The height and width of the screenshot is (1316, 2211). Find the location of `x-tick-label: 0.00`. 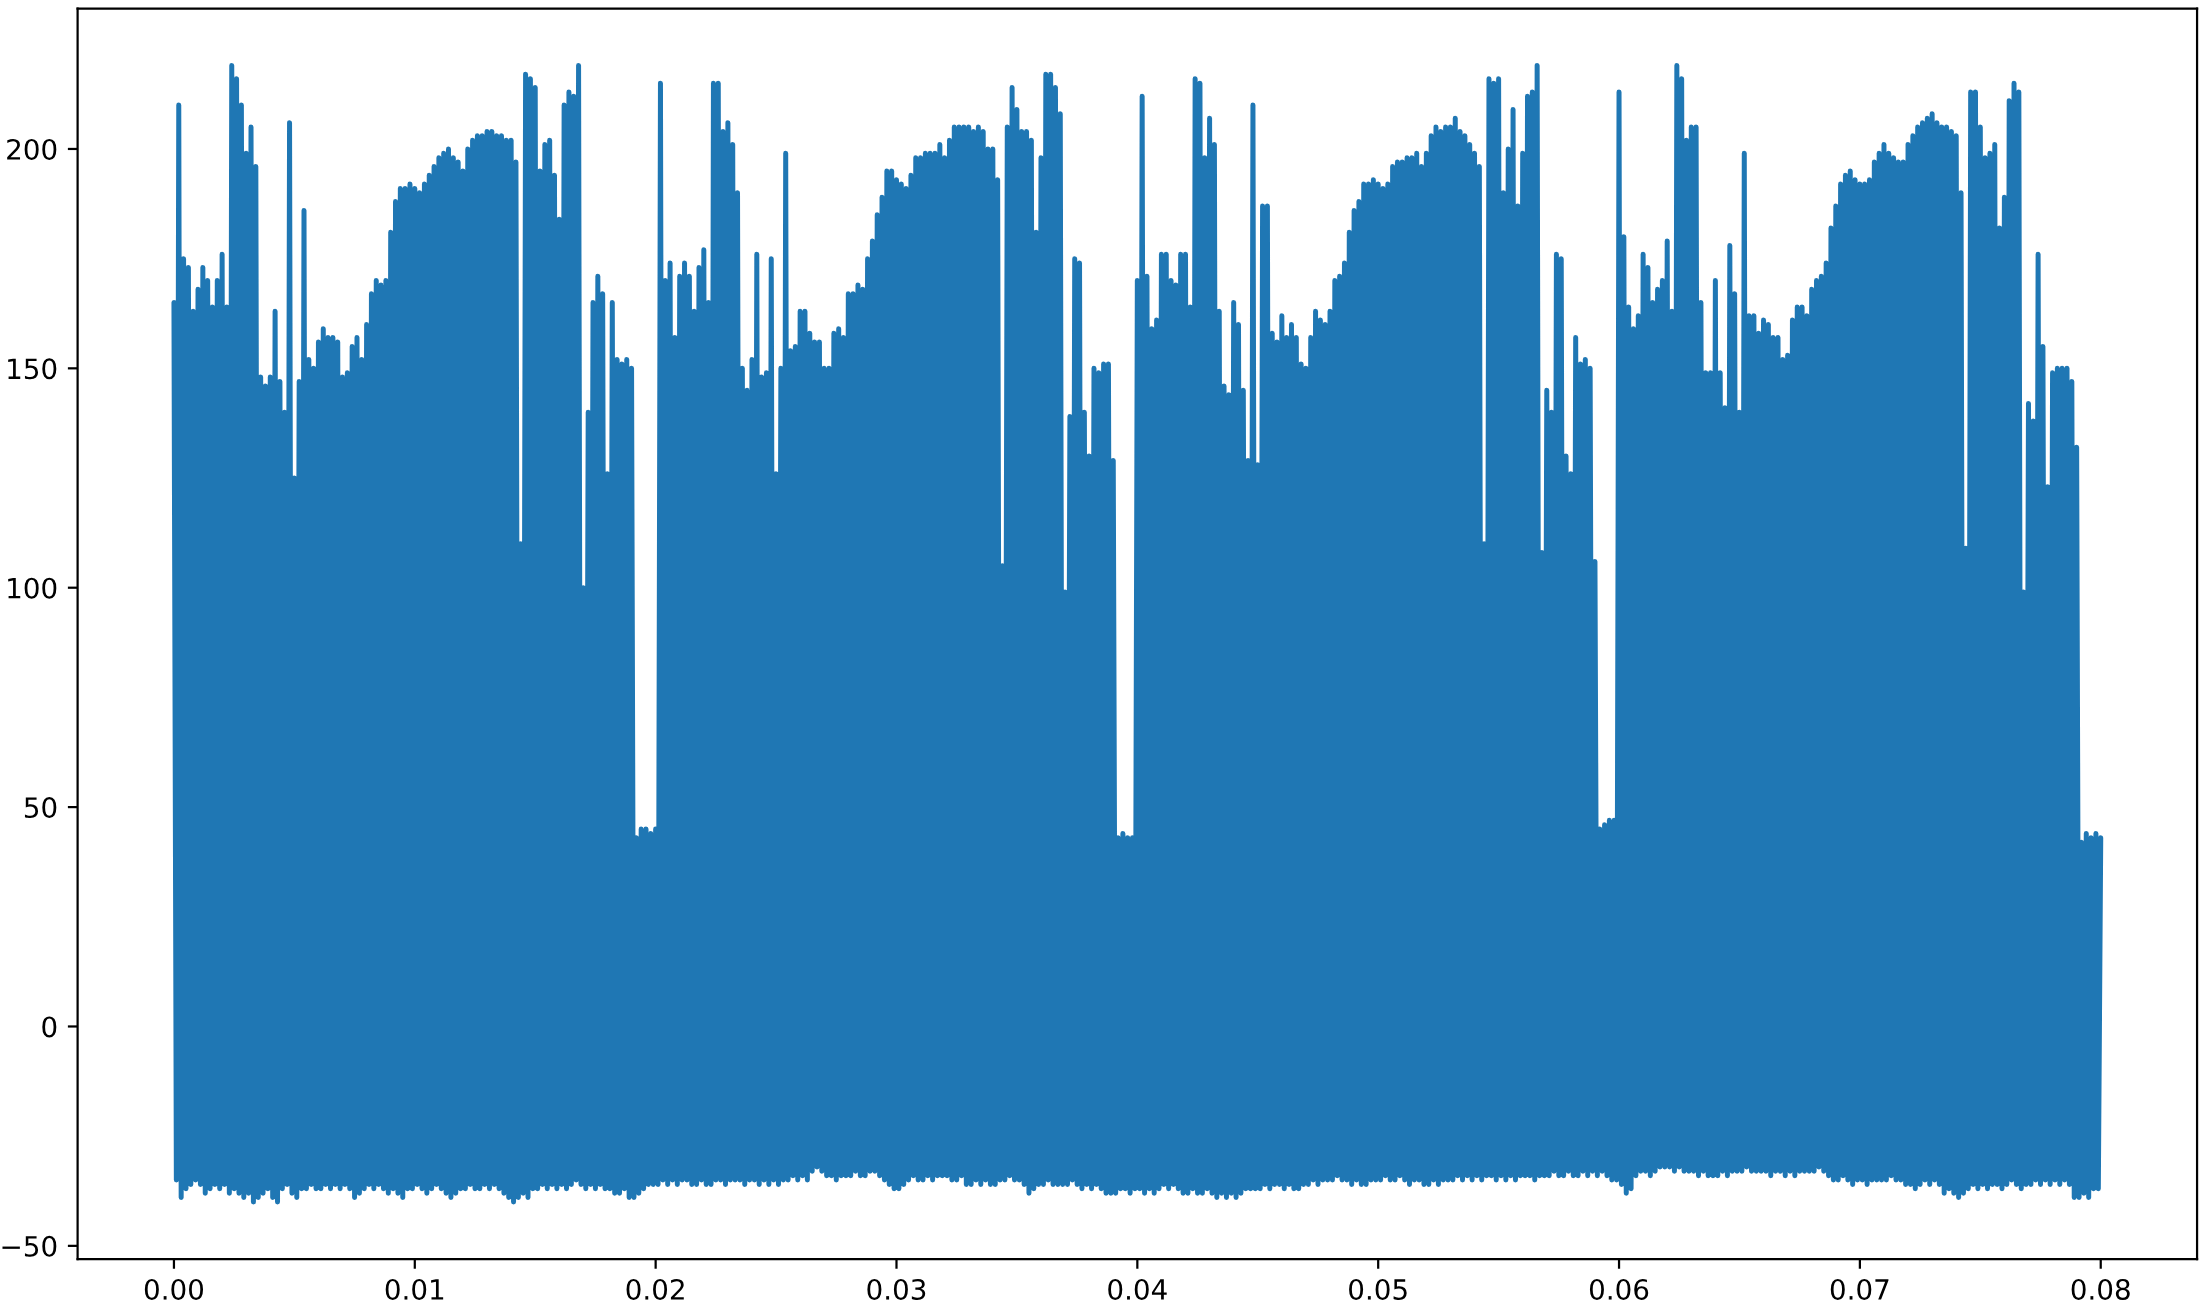

x-tick-label: 0.00 is located at coordinates (174, 1289).